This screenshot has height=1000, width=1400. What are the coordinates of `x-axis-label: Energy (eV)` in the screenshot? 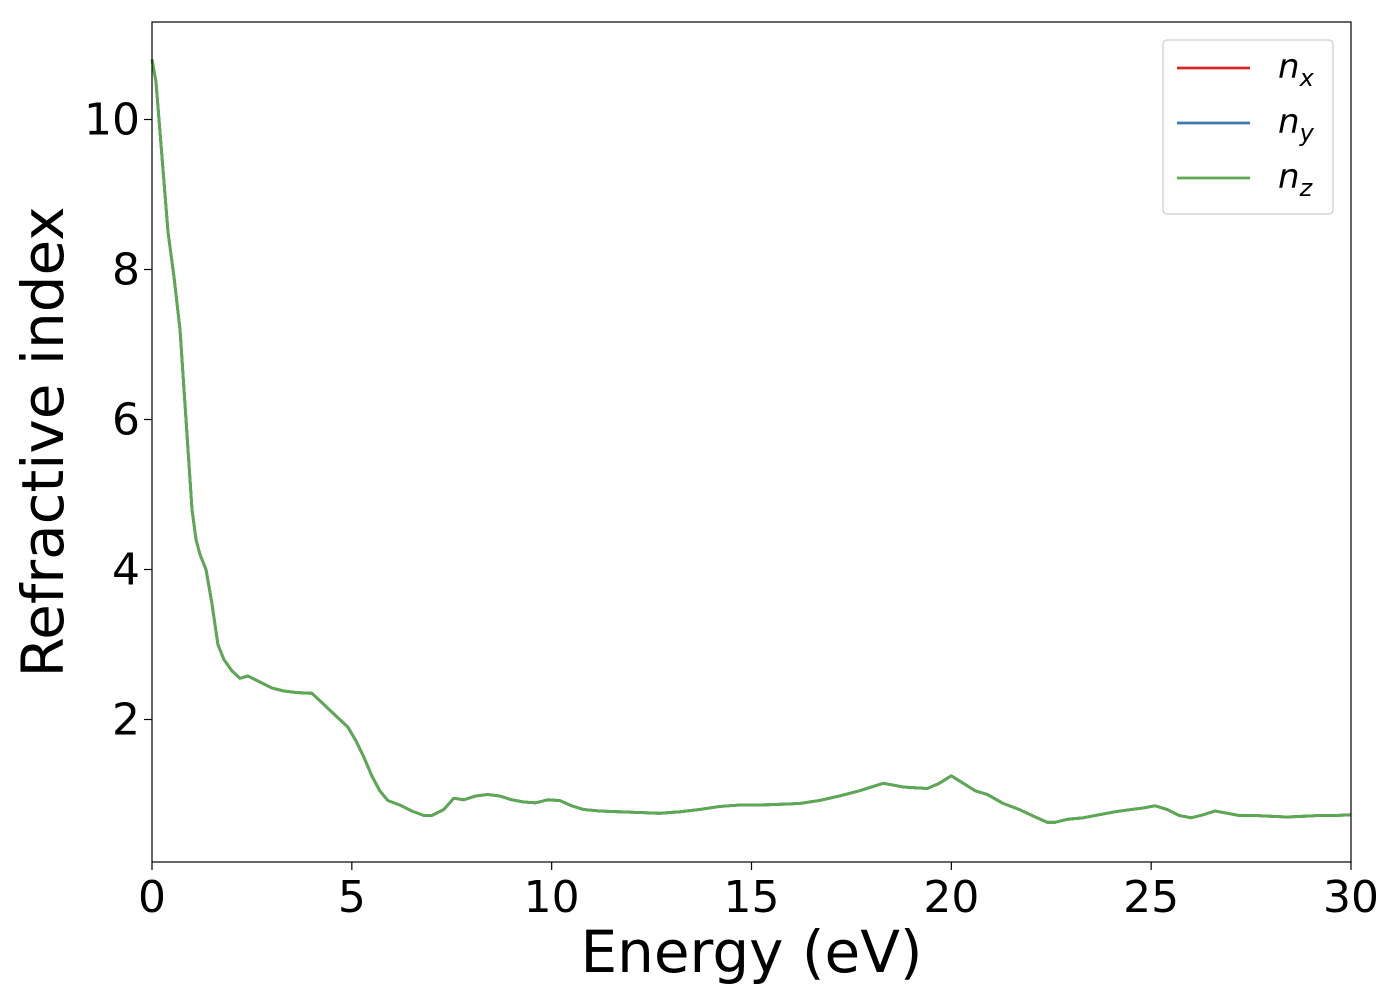 It's located at (751, 952).